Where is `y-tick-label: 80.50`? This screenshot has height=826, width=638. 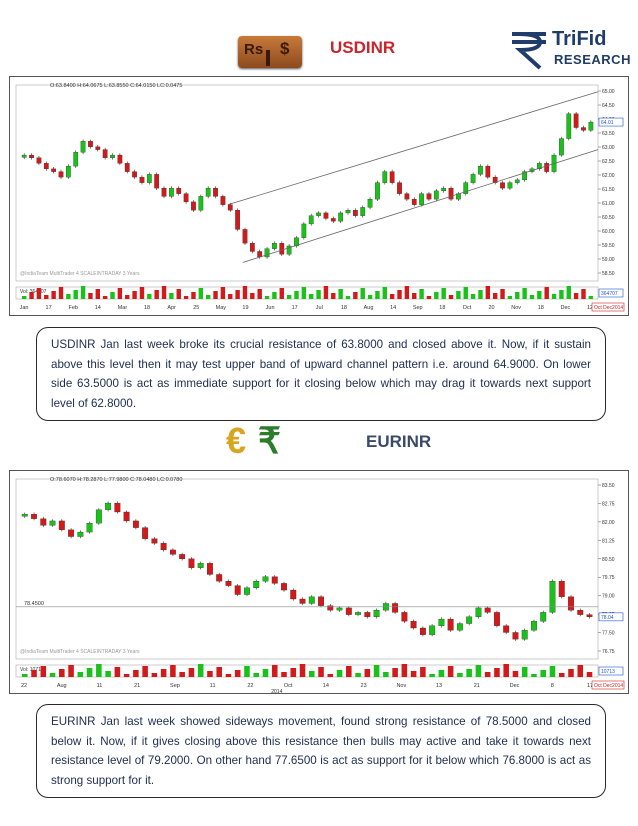
y-tick-label: 80.50 is located at coordinates (608, 560).